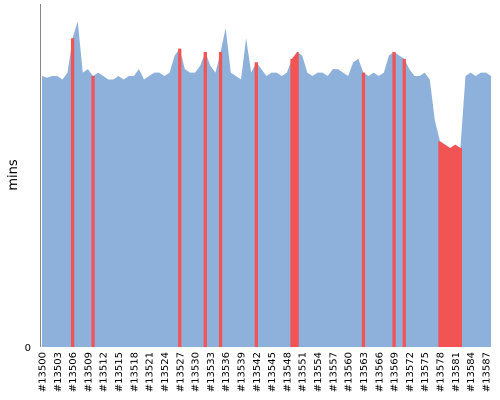 The height and width of the screenshot is (400, 500). What do you see at coordinates (226, 372) in the screenshot?
I see `x-tick-label: #13536` at bounding box center [226, 372].